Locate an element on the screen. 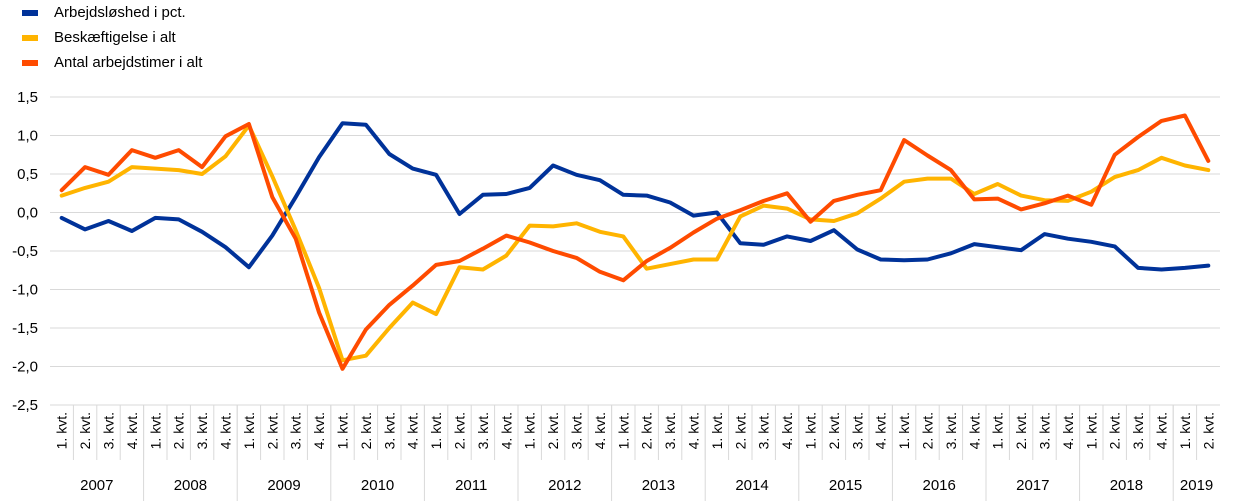 The height and width of the screenshot is (501, 1240). year-label: 2012 is located at coordinates (564, 485).